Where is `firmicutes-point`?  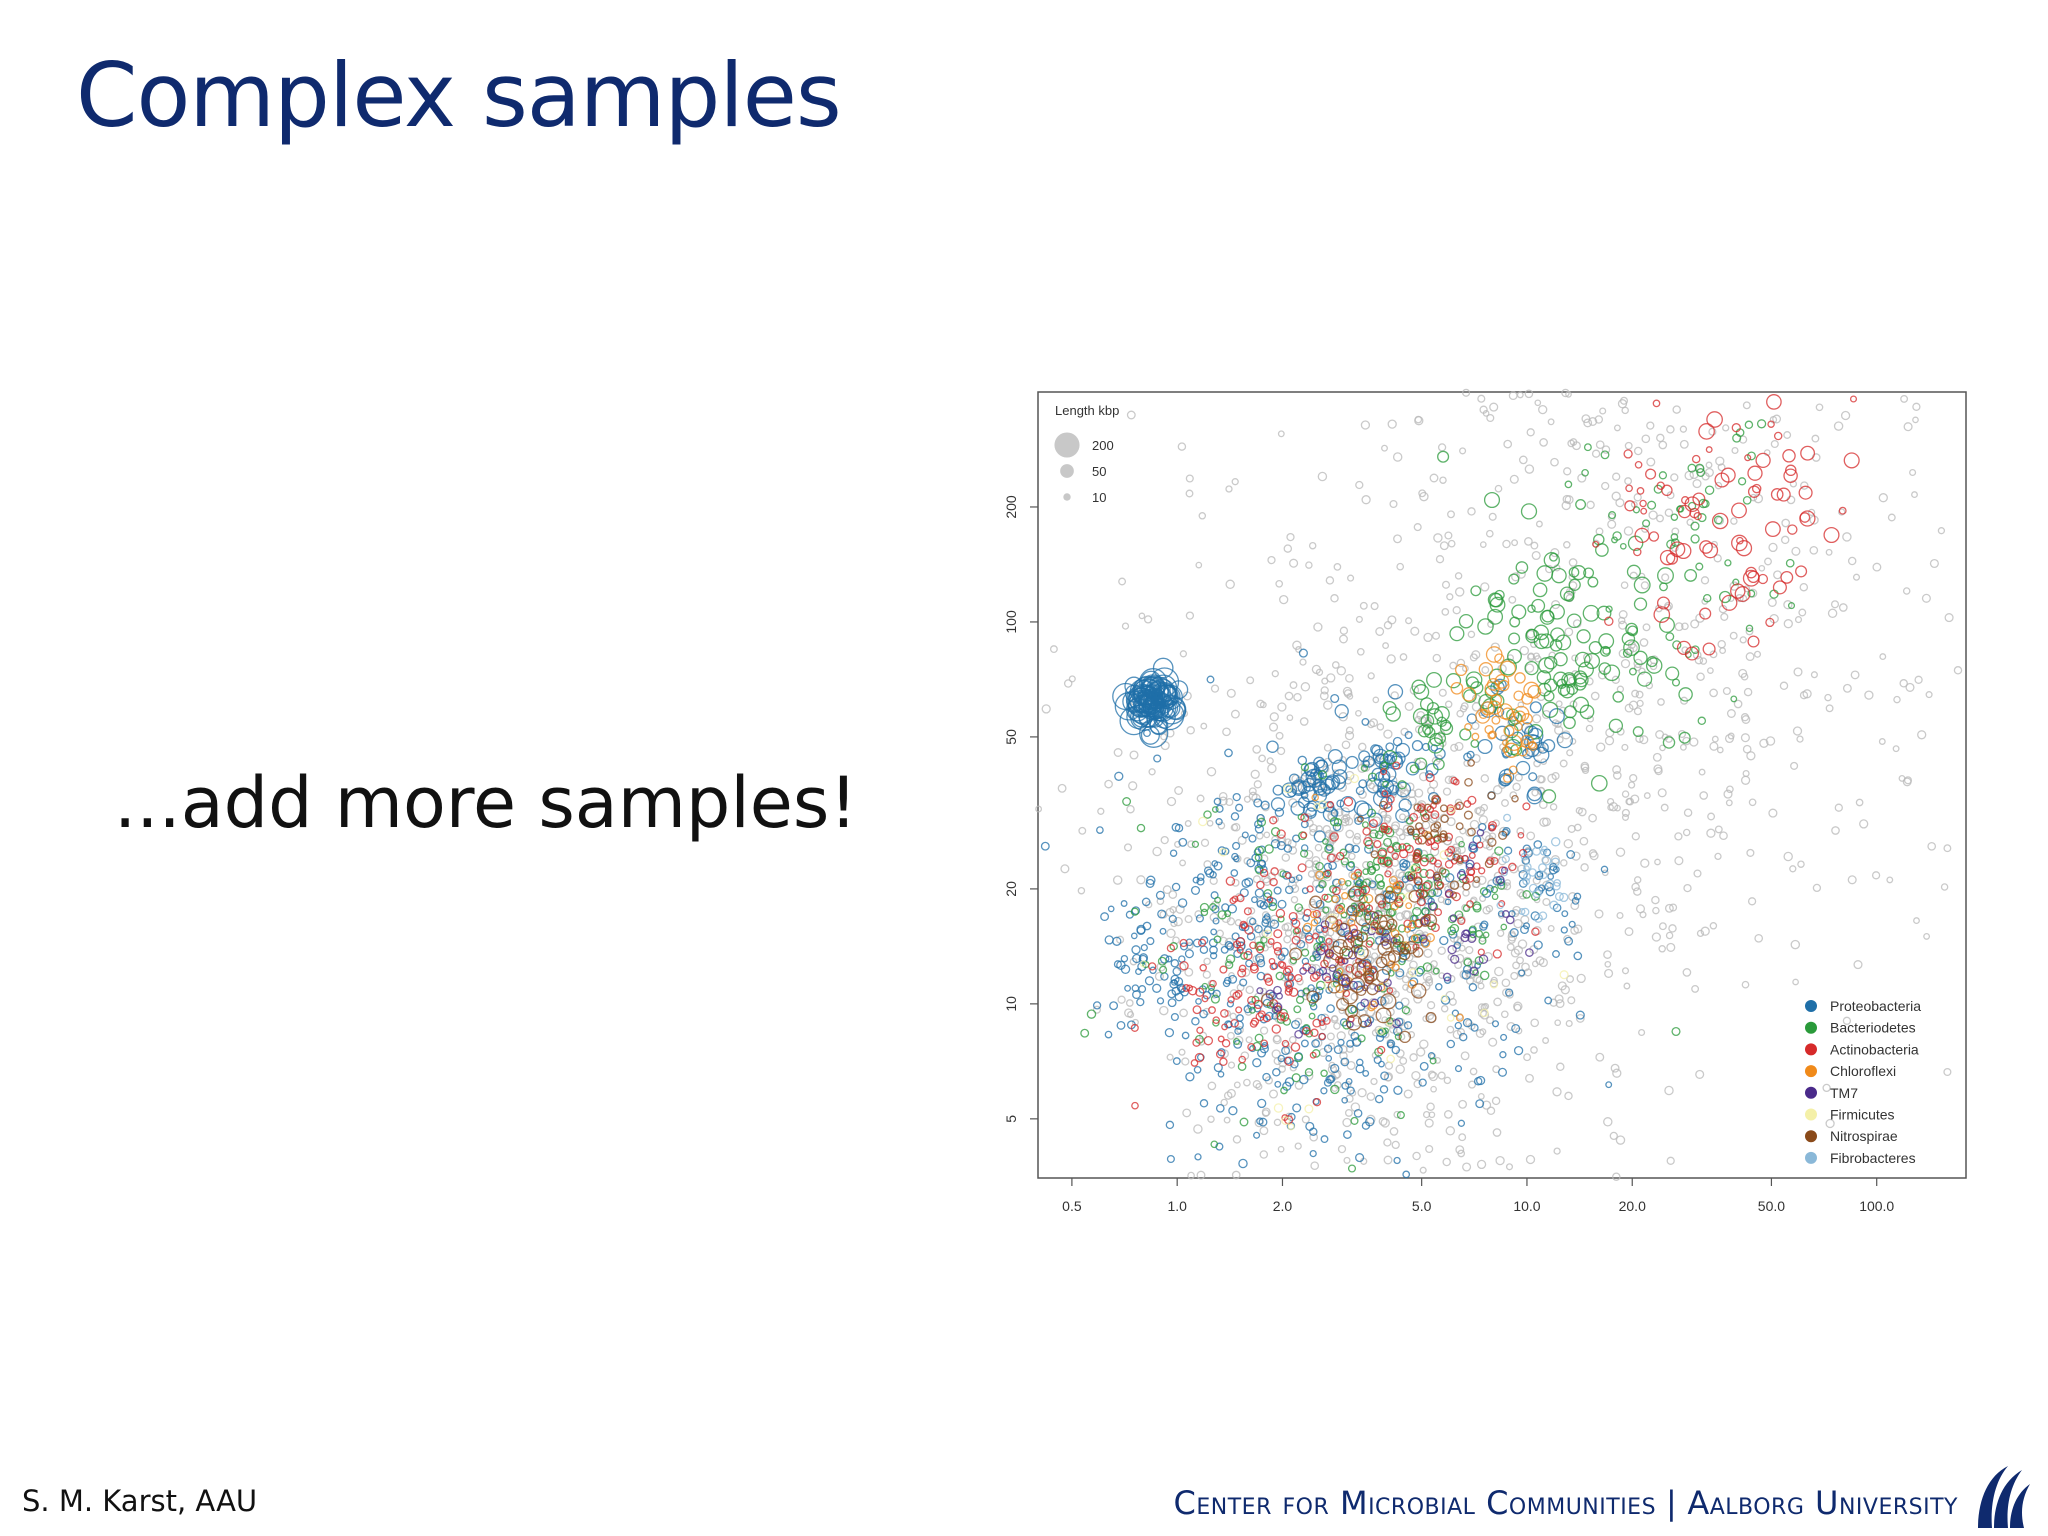 firmicutes-point is located at coordinates (1444, 998).